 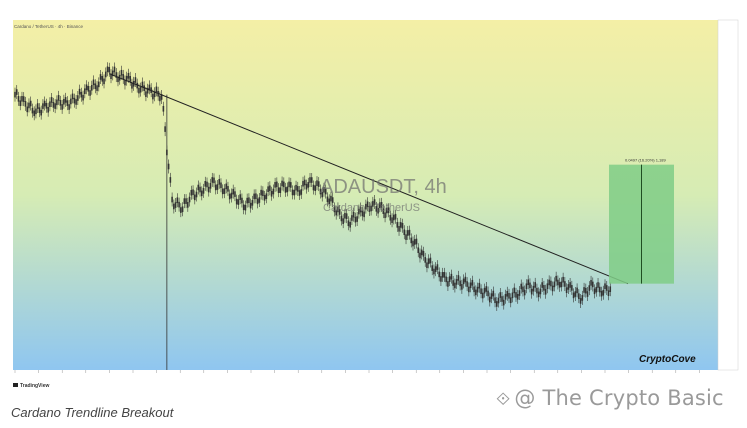 What do you see at coordinates (92, 412) in the screenshot?
I see `caption: Cardano Trendline Breakout` at bounding box center [92, 412].